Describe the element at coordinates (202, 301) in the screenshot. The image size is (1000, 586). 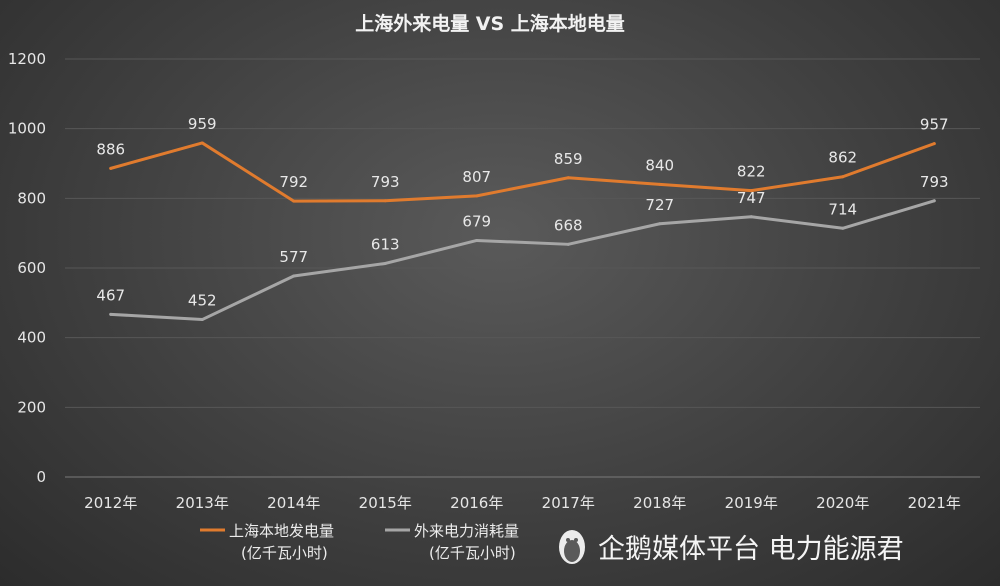
I see `data-label: 452` at that location.